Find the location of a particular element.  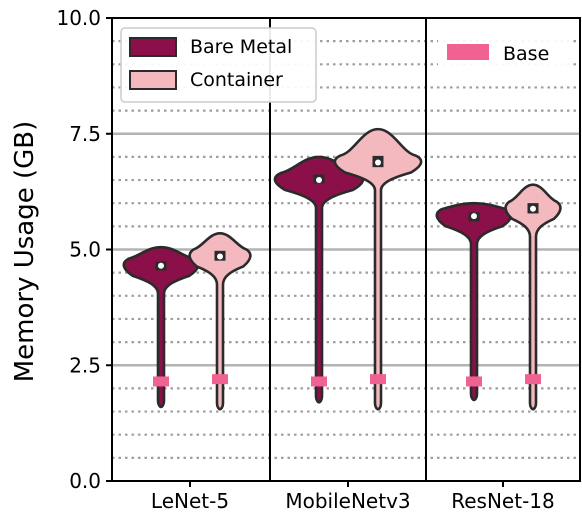

x-tick-label: ResNet-18 is located at coordinates (503, 501).